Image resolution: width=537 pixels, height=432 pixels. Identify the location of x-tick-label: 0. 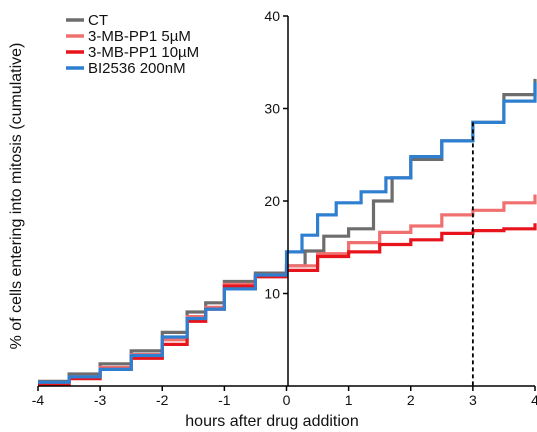
(287, 400).